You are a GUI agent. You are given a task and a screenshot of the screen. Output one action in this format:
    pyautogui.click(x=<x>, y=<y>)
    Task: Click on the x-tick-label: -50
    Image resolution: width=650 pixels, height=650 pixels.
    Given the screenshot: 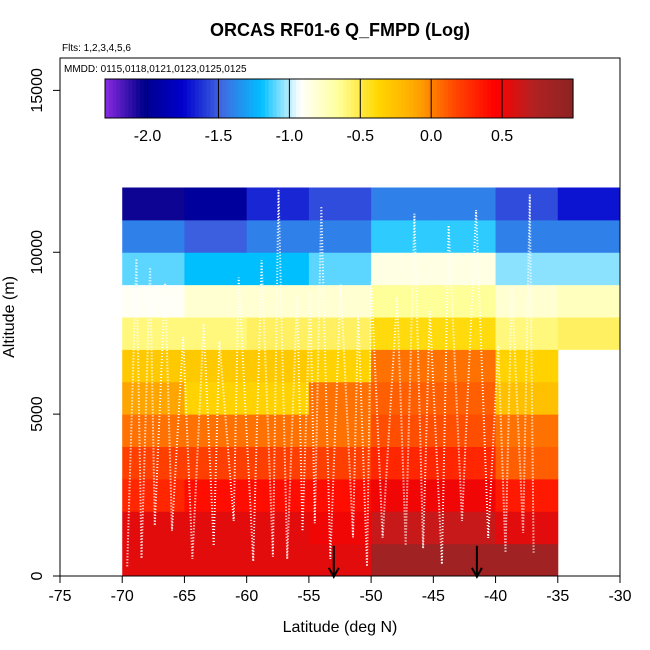 What is the action you would take?
    pyautogui.click(x=371, y=596)
    